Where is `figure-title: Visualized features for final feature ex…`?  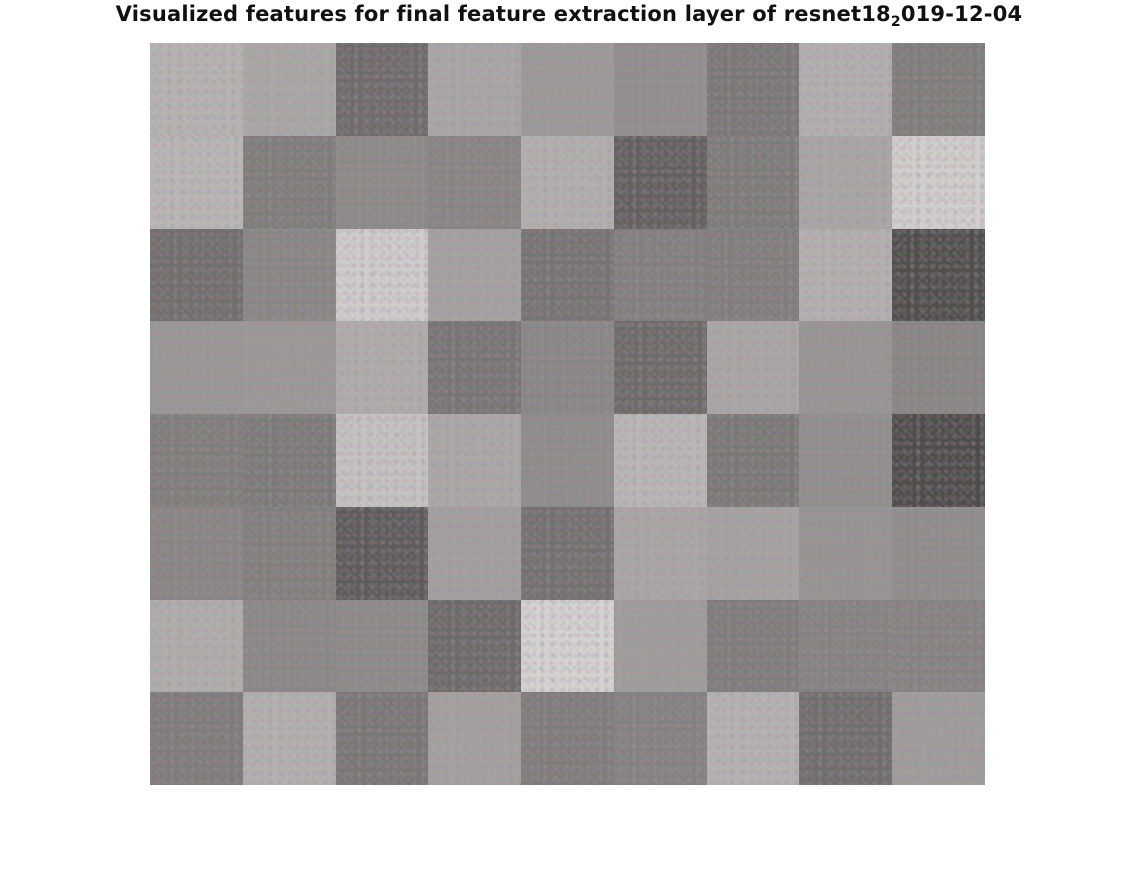
figure-title: Visualized features for final feature ex… is located at coordinates (569, 16).